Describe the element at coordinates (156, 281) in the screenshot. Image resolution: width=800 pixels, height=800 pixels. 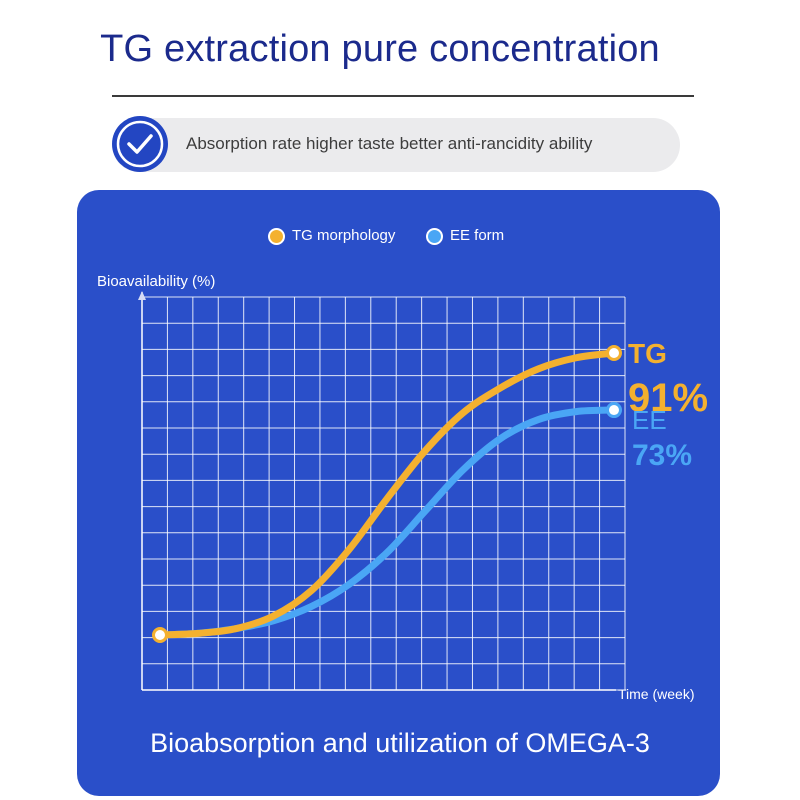
I see `y-axis-label: Bioavailability (%)` at that location.